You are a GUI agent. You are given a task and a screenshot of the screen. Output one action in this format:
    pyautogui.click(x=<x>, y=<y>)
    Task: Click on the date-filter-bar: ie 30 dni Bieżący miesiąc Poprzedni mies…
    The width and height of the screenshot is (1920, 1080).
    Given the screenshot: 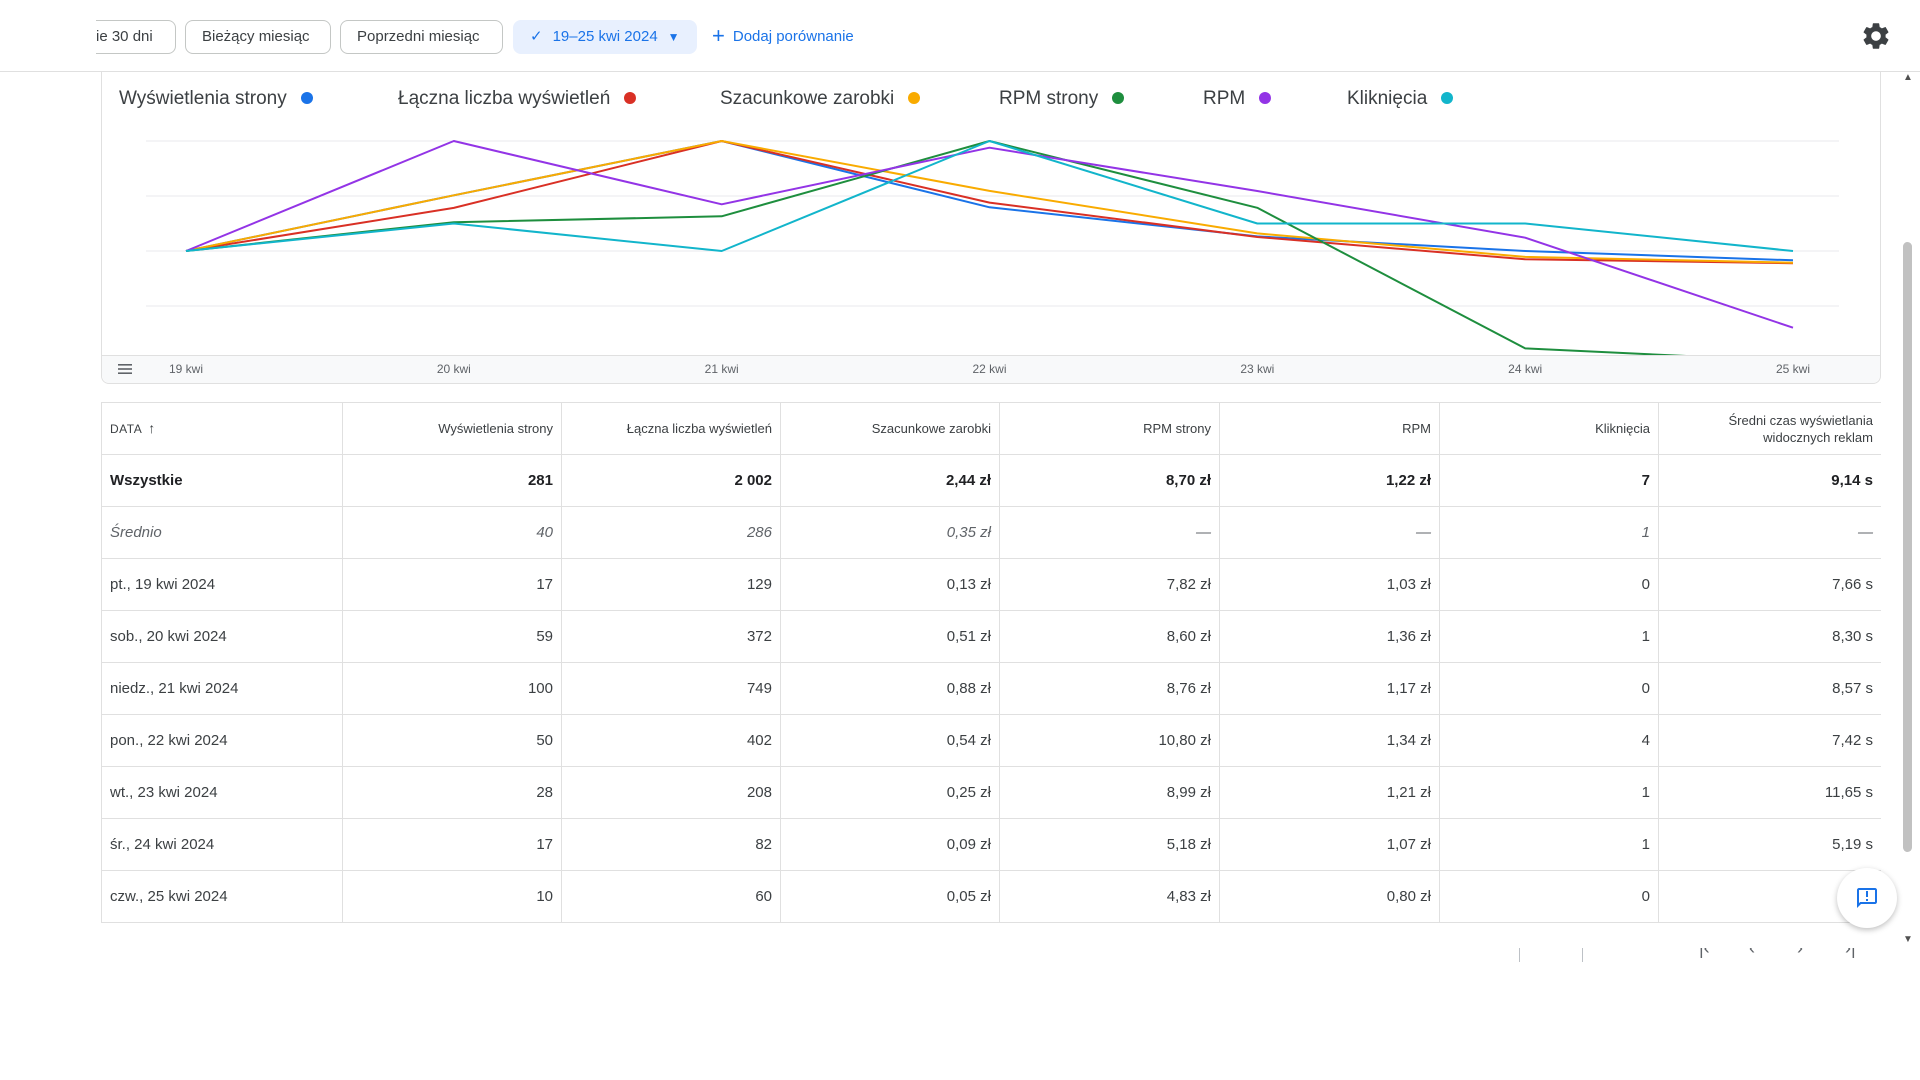 What is the action you would take?
    pyautogui.click(x=960, y=36)
    